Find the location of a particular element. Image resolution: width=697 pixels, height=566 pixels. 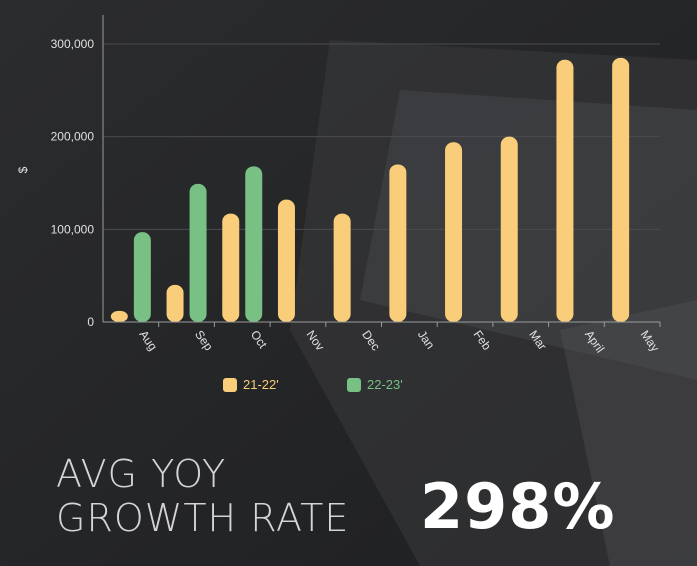

legend: 21-22' 22-23' is located at coordinates (348, 387).